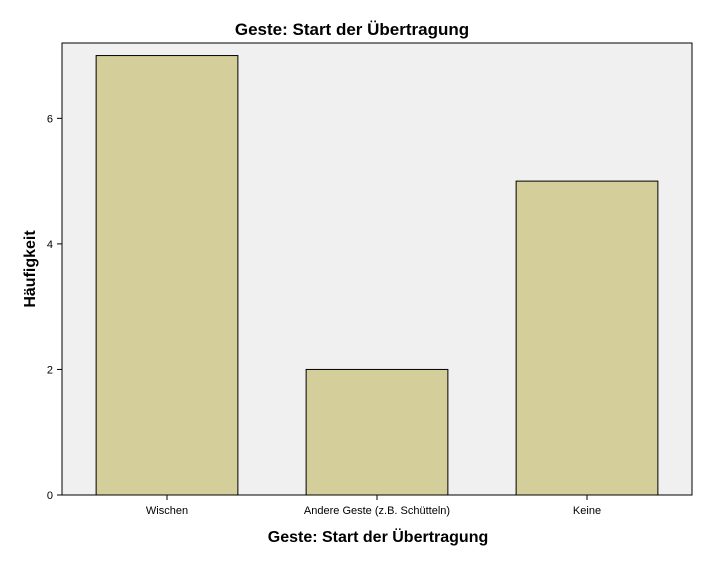 The image size is (704, 564). What do you see at coordinates (50, 119) in the screenshot?
I see `y-tick-label-3: 6` at bounding box center [50, 119].